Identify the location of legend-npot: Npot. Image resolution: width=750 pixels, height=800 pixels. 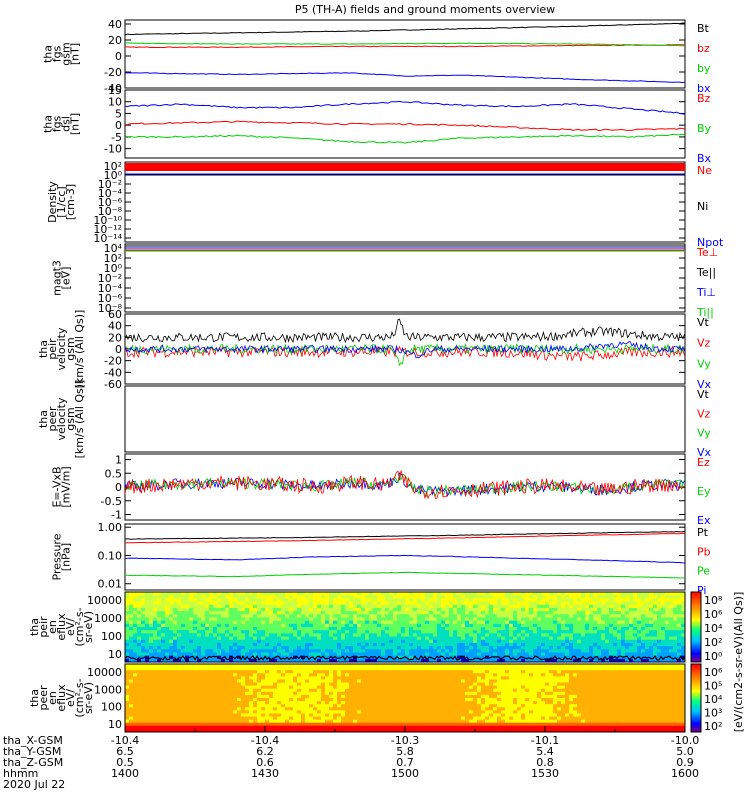
(710, 242).